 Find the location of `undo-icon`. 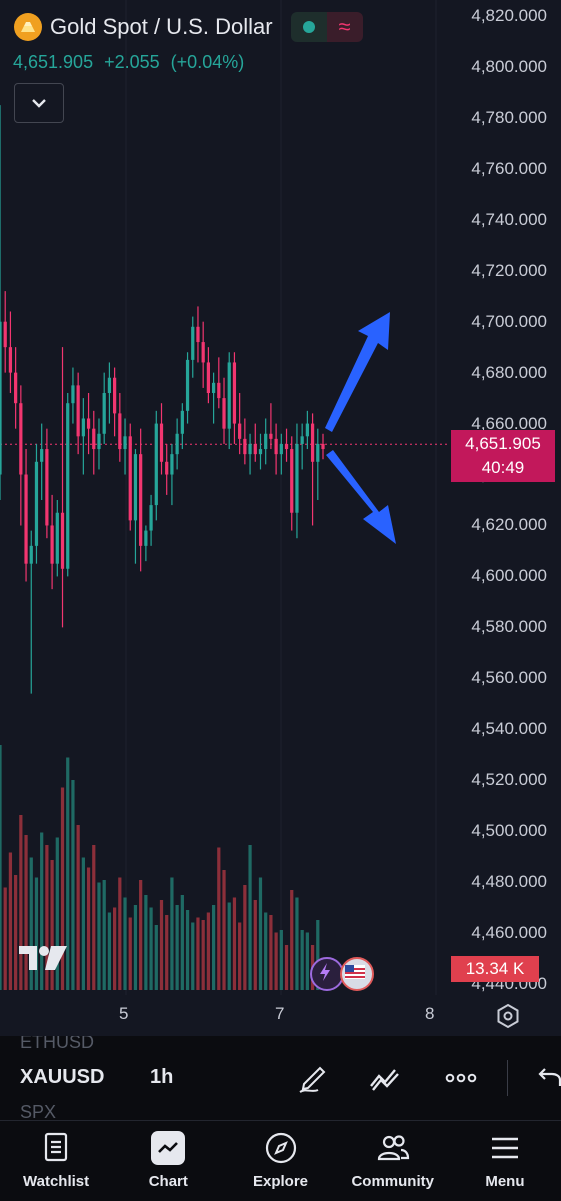

undo-icon is located at coordinates (547, 1078).